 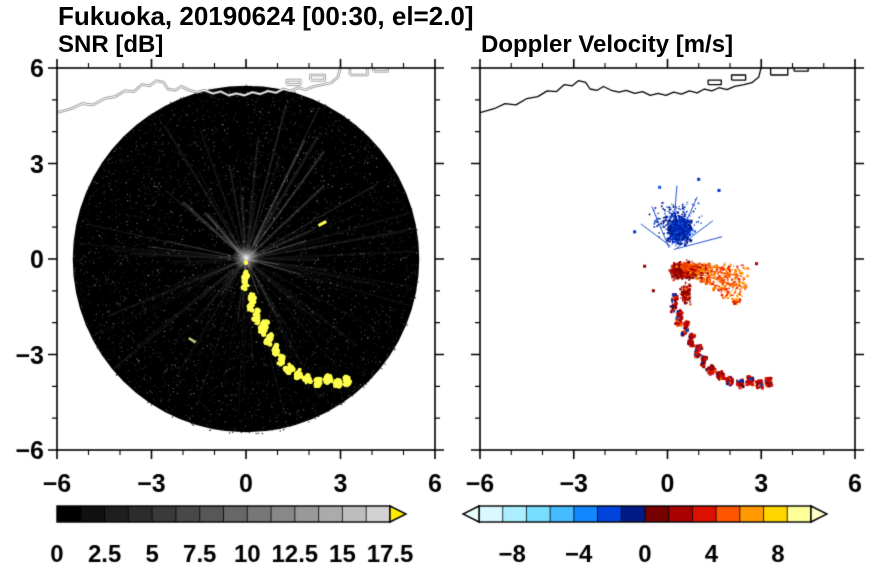 I want to click on snr-panel-title: SNR [dB], so click(x=111, y=44).